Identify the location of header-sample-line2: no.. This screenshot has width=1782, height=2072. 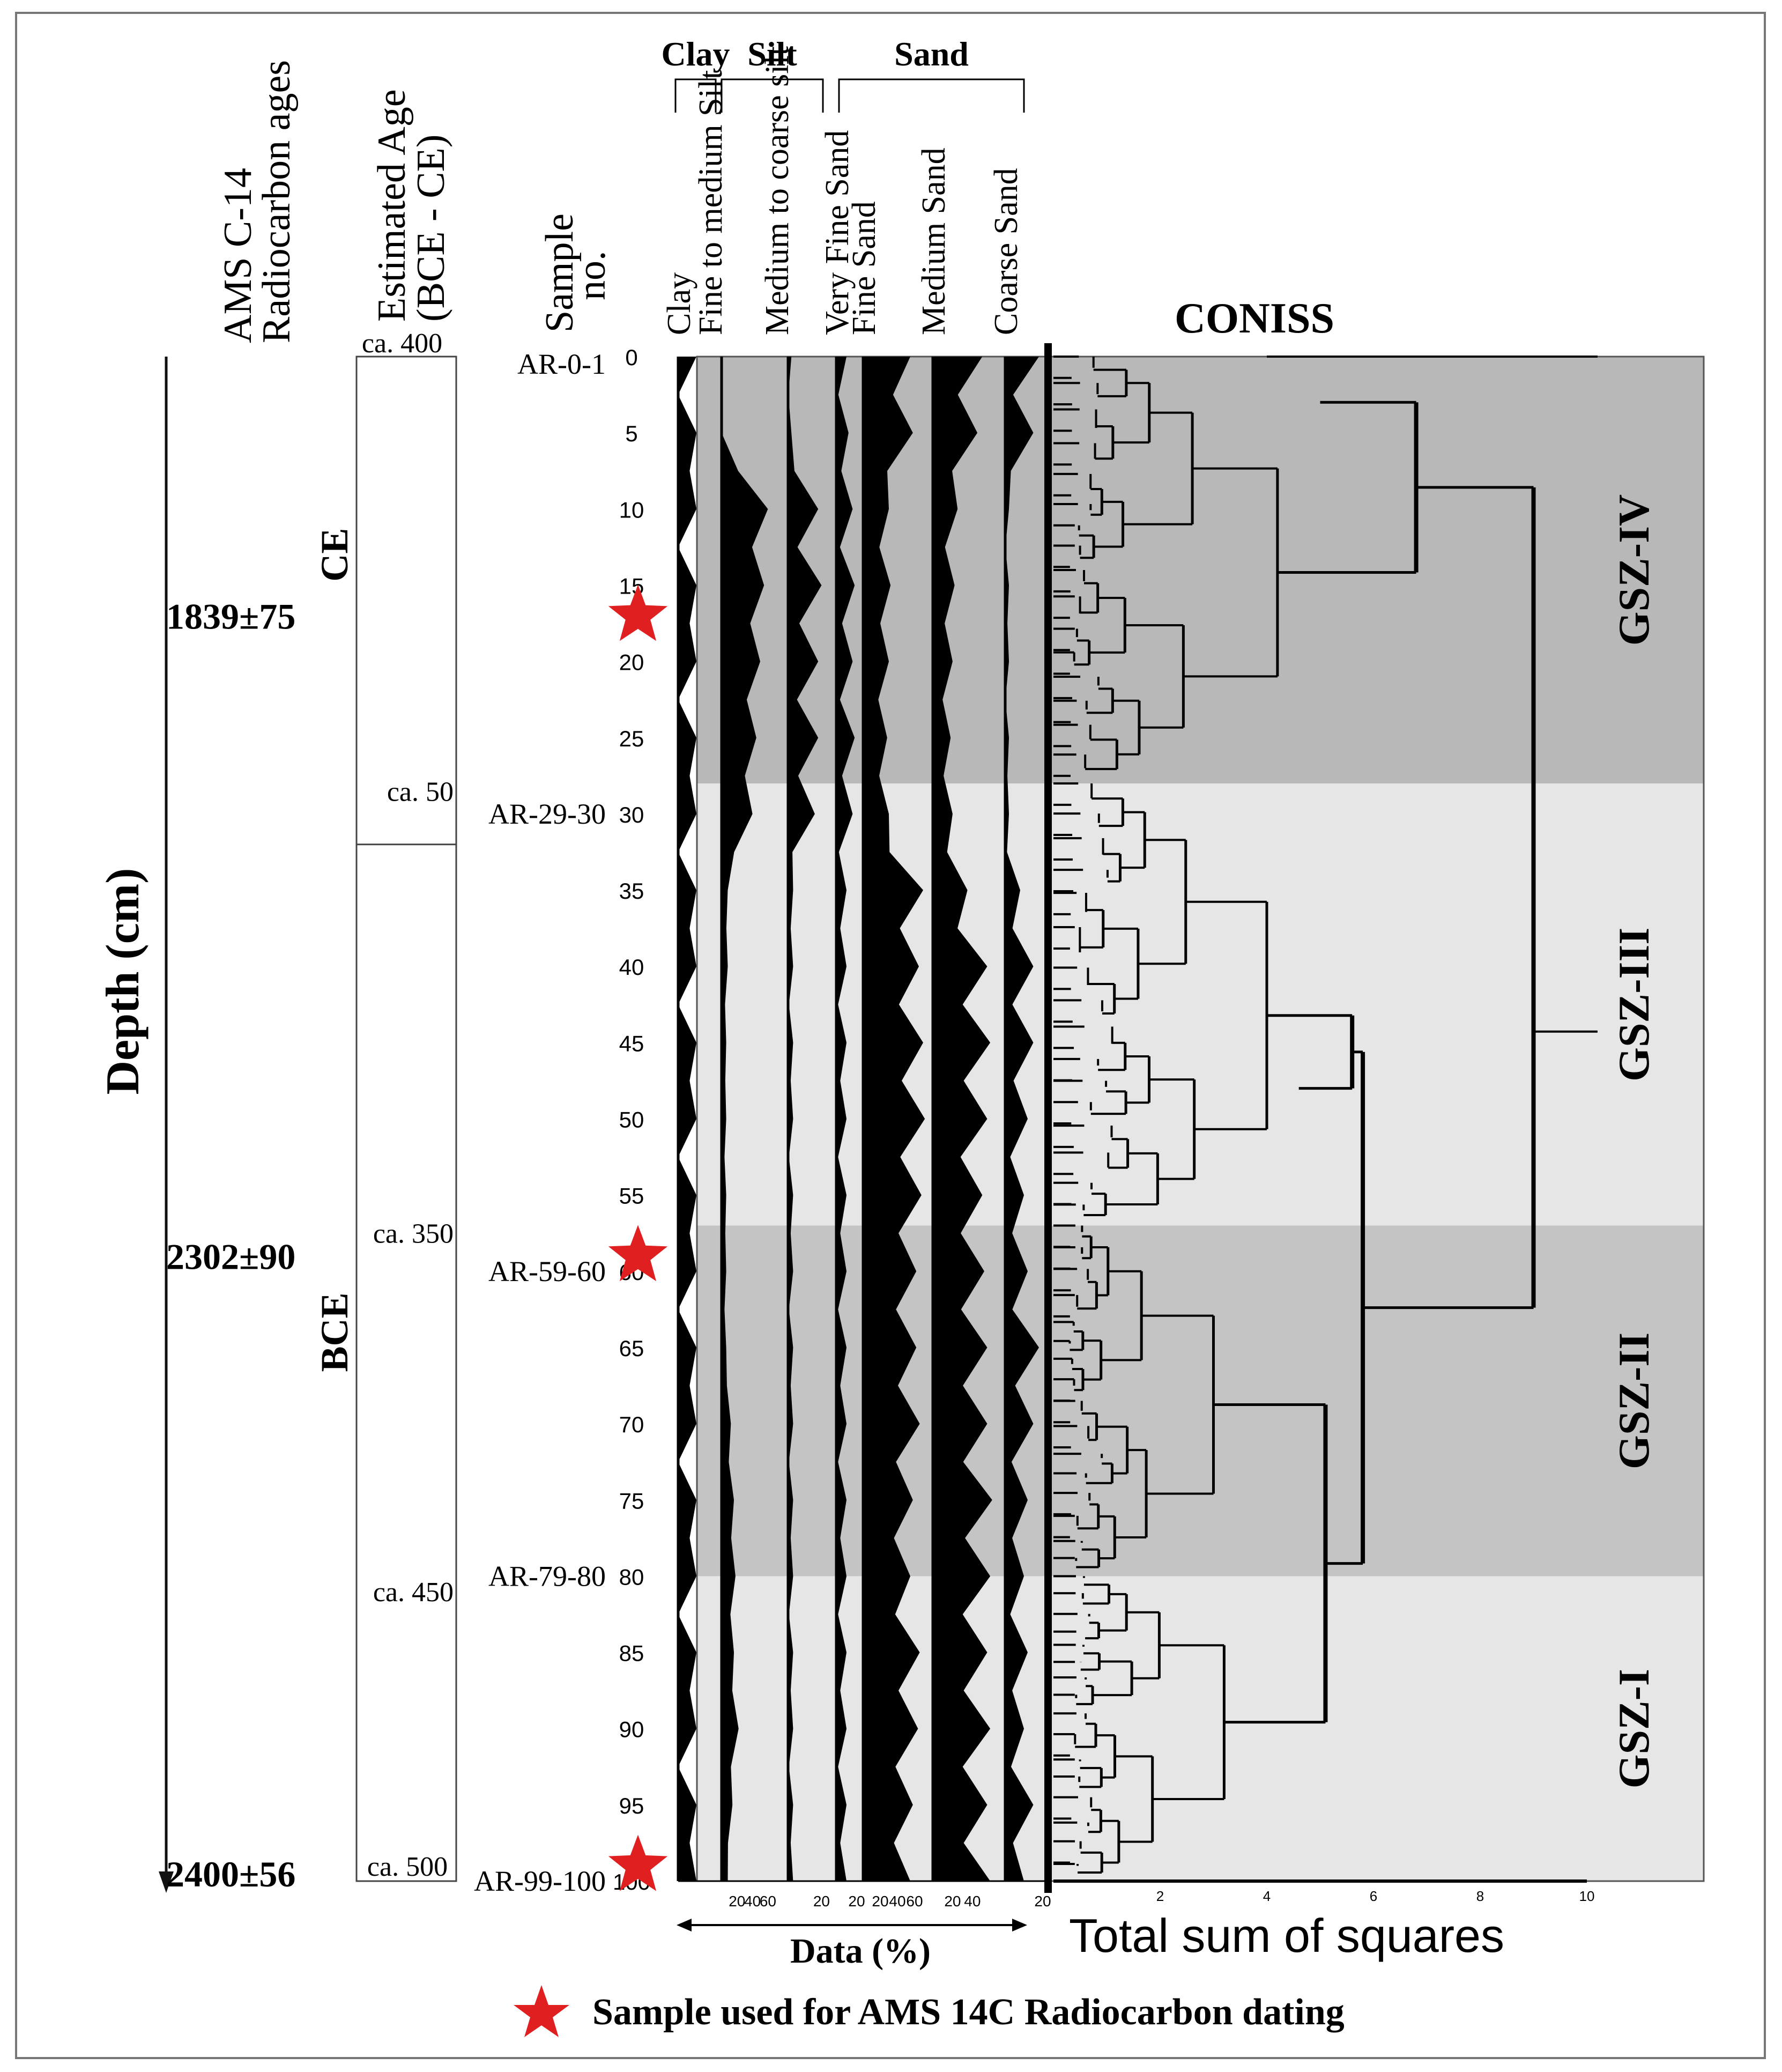
(592, 276).